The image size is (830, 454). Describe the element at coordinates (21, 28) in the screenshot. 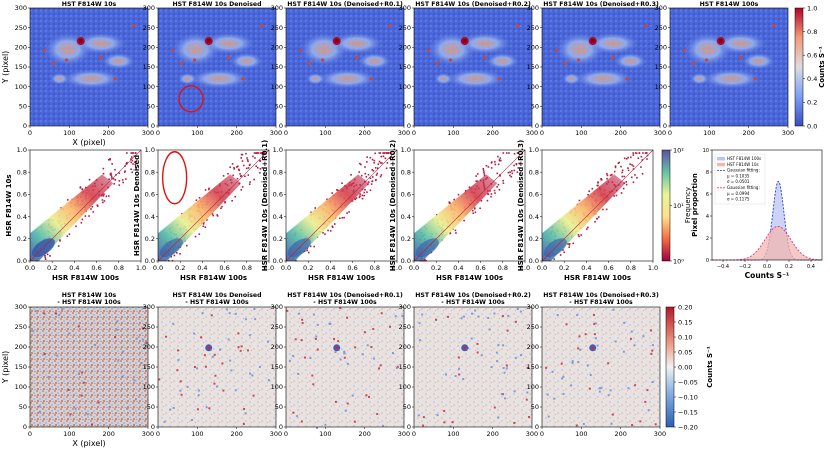

I see `y-tick-label: 250` at that location.